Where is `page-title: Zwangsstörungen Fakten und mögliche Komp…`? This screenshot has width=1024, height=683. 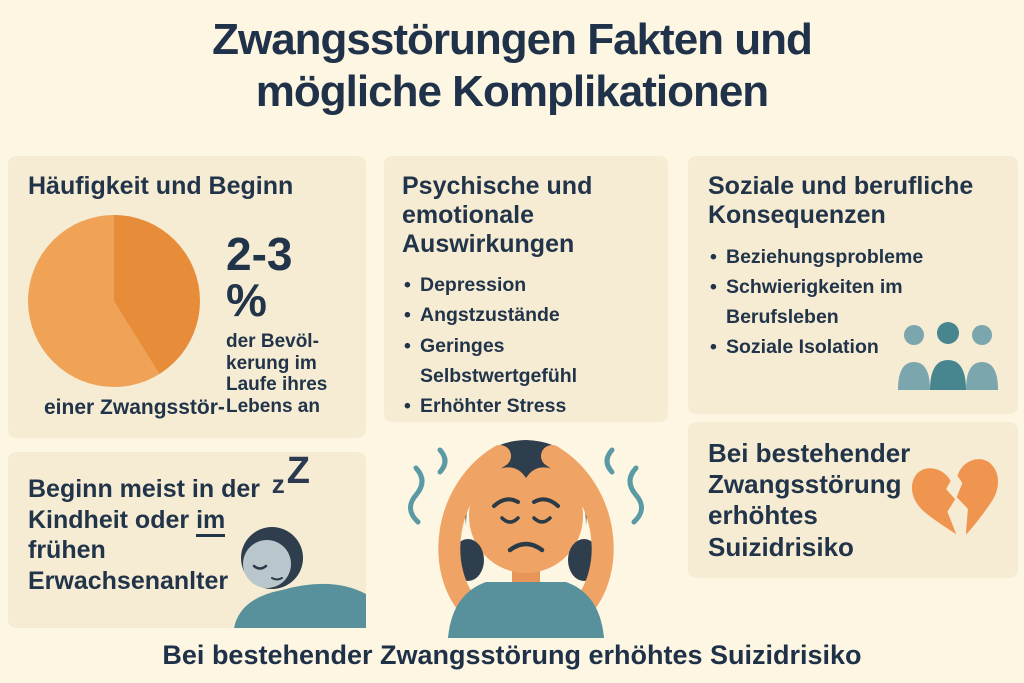
page-title: Zwangsstörungen Fakten und mögliche Komp… is located at coordinates (512, 65).